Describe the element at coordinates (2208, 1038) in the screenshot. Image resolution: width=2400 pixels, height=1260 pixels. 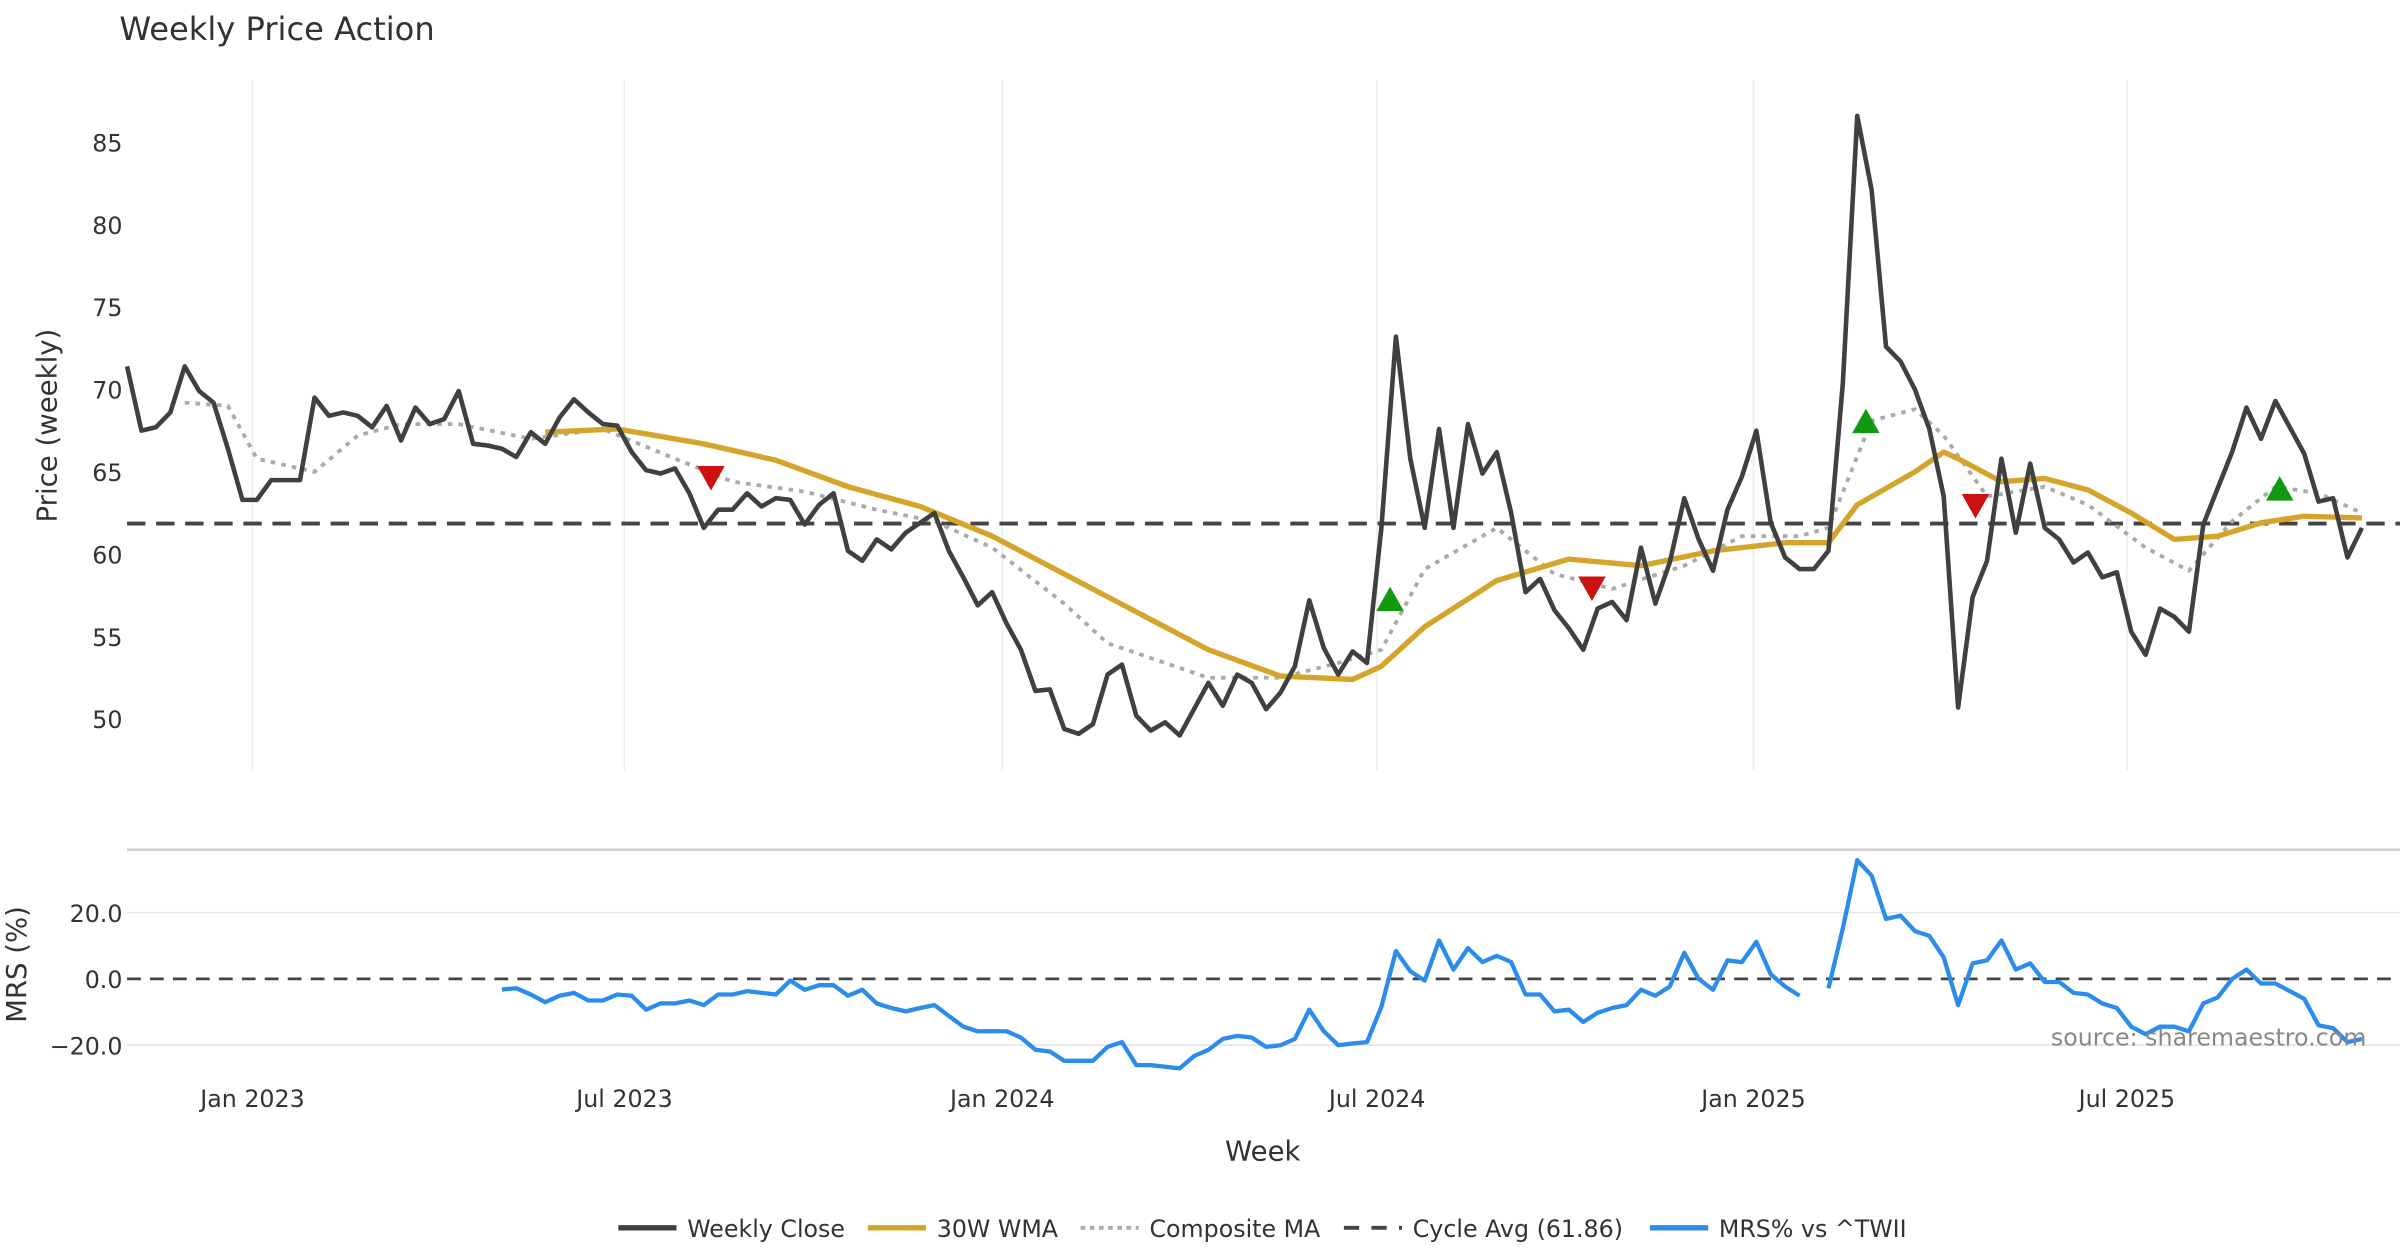
I see `source-watermark: source: sharemaestro.com` at that location.